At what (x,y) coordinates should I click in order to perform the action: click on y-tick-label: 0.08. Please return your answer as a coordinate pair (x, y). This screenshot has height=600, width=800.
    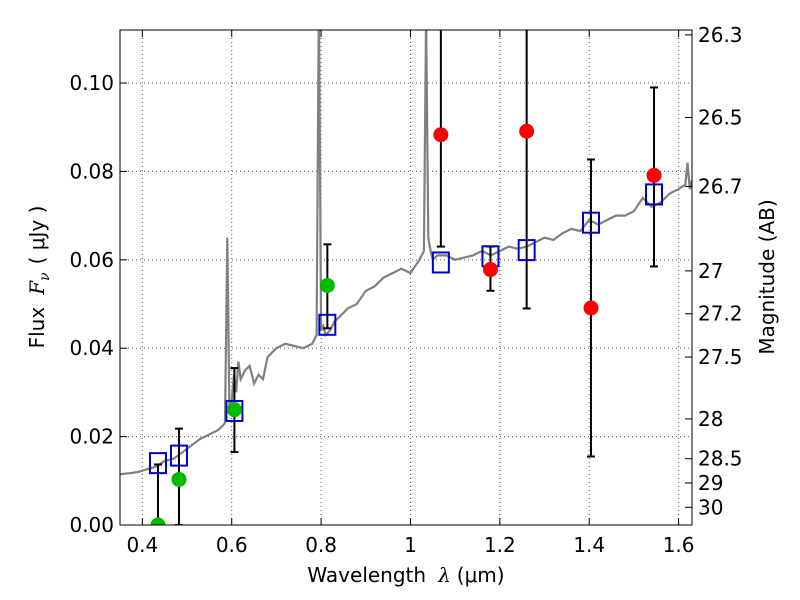
    Looking at the image, I should click on (91, 171).